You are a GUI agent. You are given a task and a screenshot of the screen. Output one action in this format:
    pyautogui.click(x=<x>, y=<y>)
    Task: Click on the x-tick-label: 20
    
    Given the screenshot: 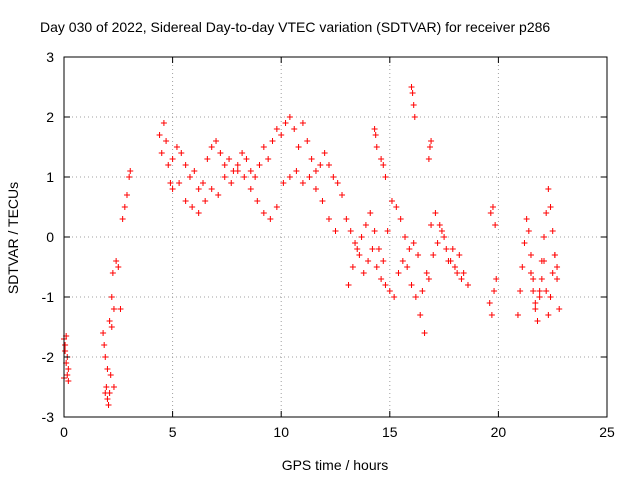 What is the action you would take?
    pyautogui.click(x=499, y=432)
    